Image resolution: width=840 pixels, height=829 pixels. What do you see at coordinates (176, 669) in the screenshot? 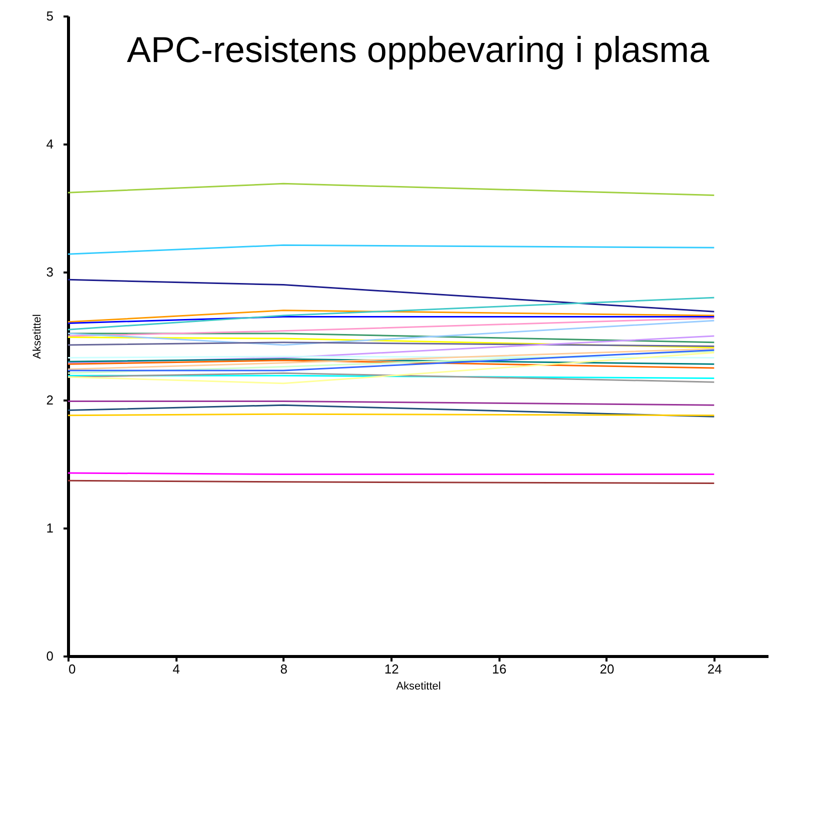
I see `x-tick-label: 4` at bounding box center [176, 669].